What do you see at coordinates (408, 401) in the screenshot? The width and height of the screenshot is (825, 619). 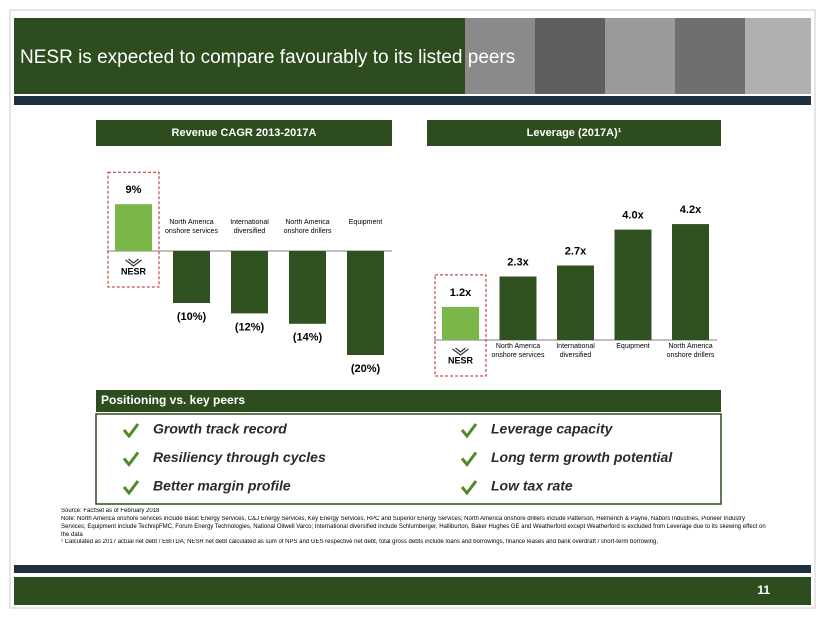 I see `positioning-header` at bounding box center [408, 401].